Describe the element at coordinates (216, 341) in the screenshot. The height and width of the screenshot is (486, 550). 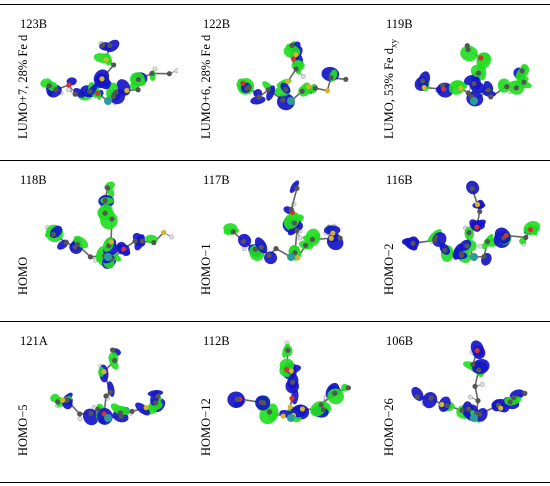
I see `orbital-id: 112B` at that location.